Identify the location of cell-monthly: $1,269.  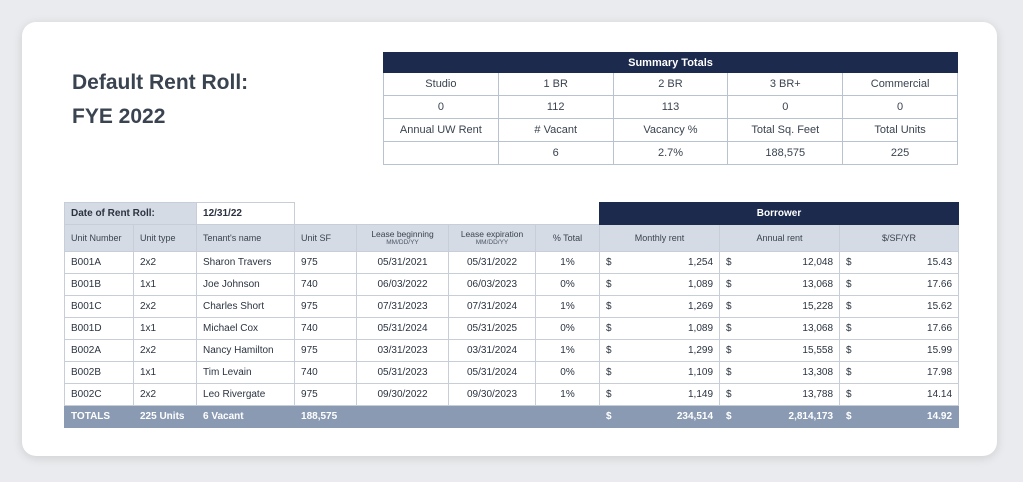
(660, 306).